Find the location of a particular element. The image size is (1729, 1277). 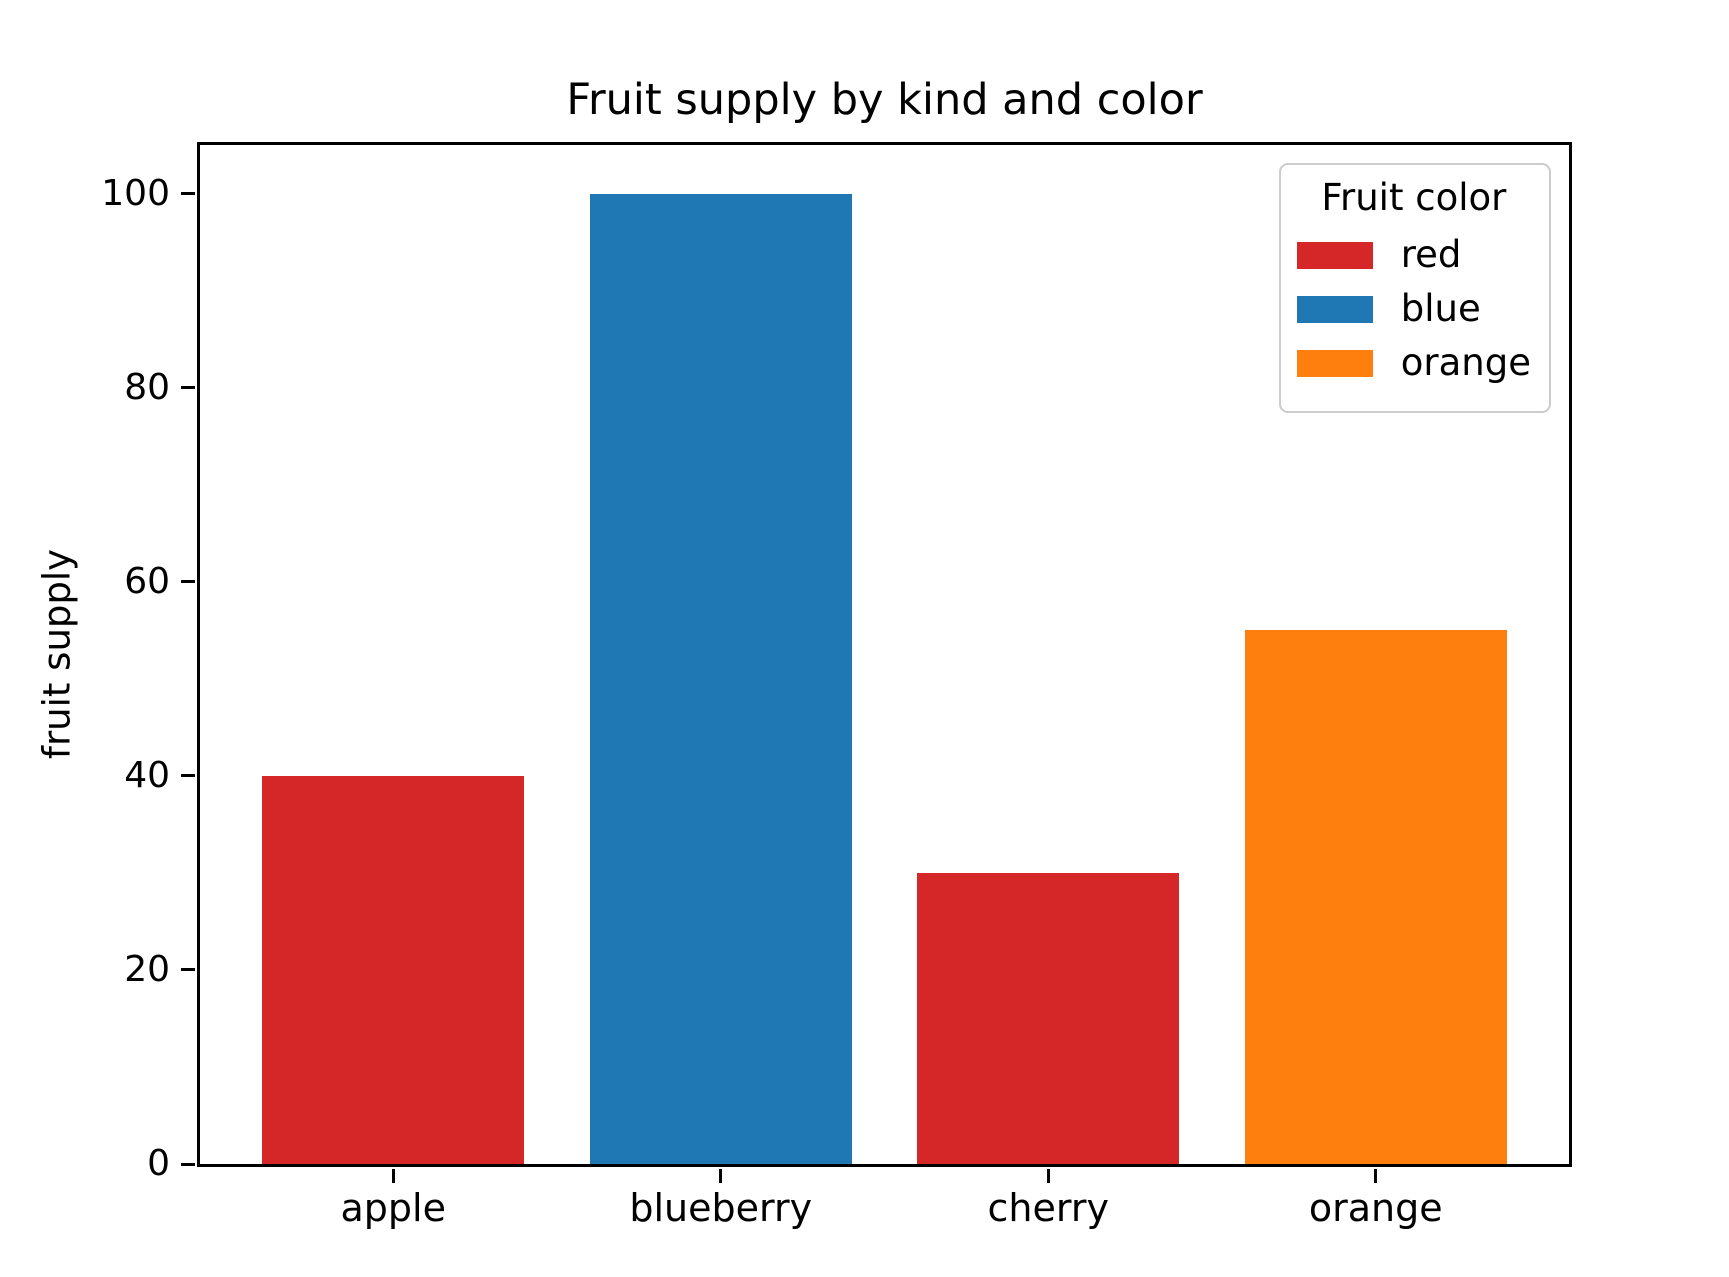

legend-label-orange: orange is located at coordinates (1465, 362).